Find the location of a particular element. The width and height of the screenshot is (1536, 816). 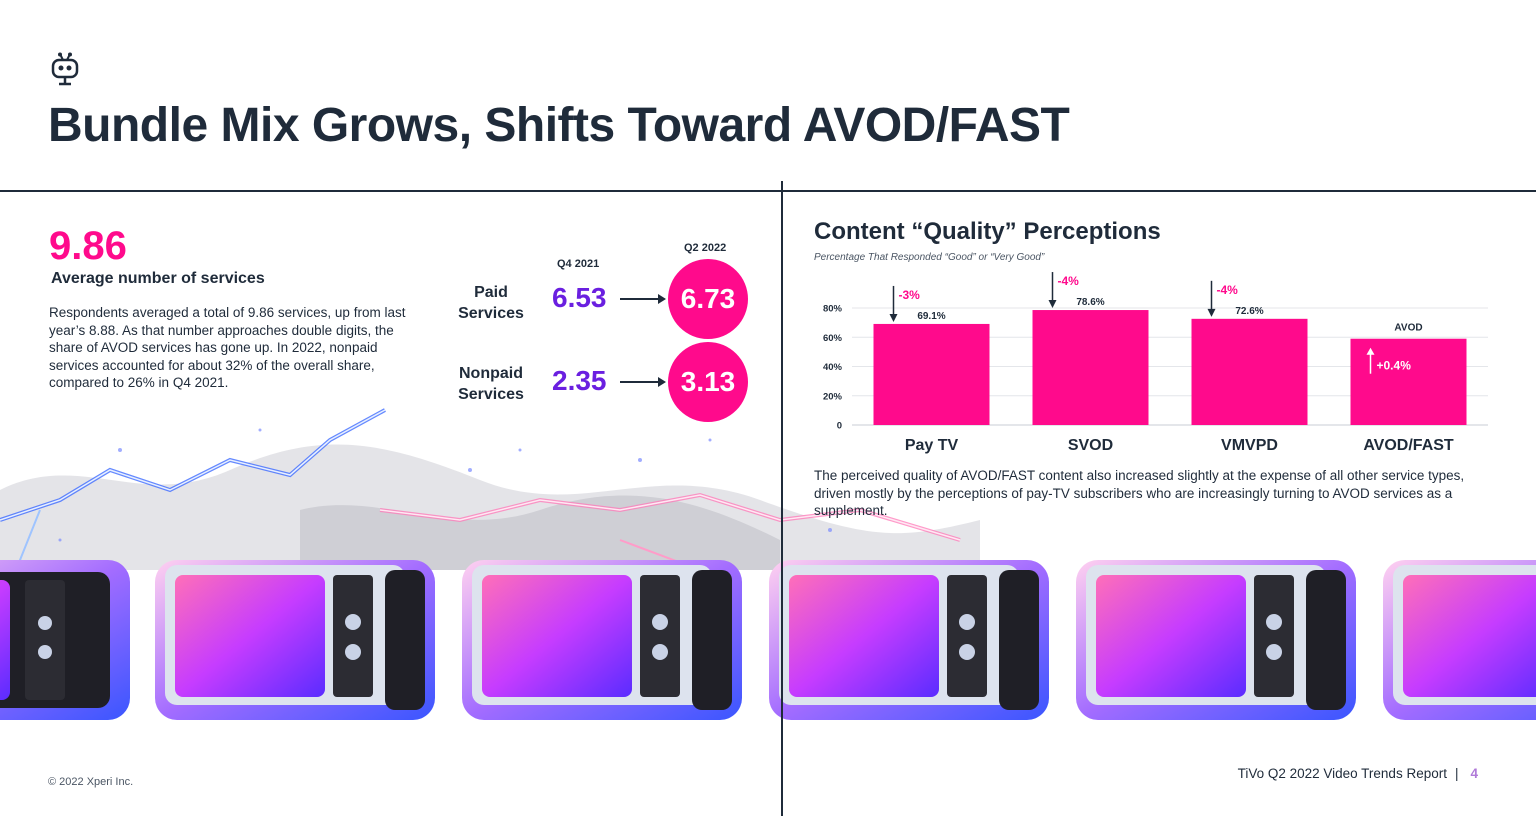

footer: TiVo Q2 2022 Video Trends Report | 4 is located at coordinates (1358, 773).